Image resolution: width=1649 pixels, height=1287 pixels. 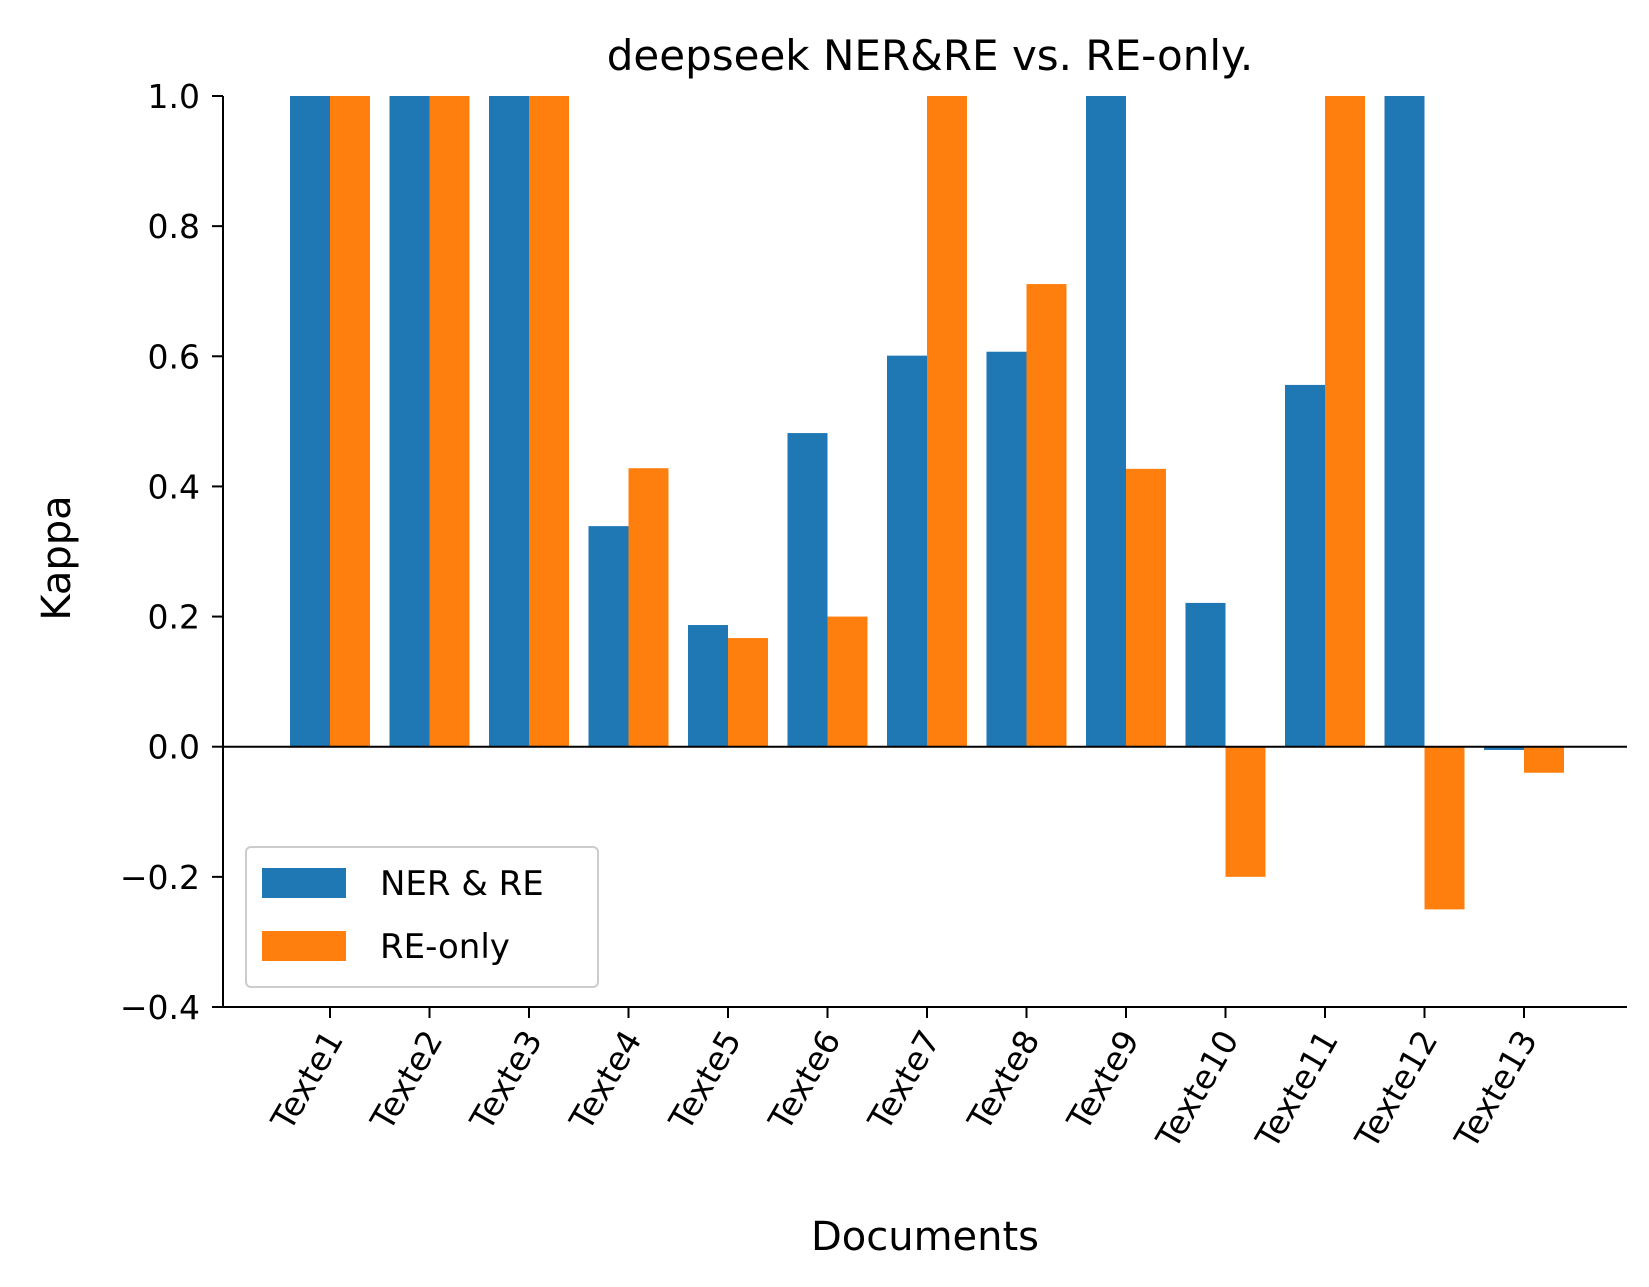 What do you see at coordinates (506, 1081) in the screenshot?
I see `x-tick-label-texte3: Texte3` at bounding box center [506, 1081].